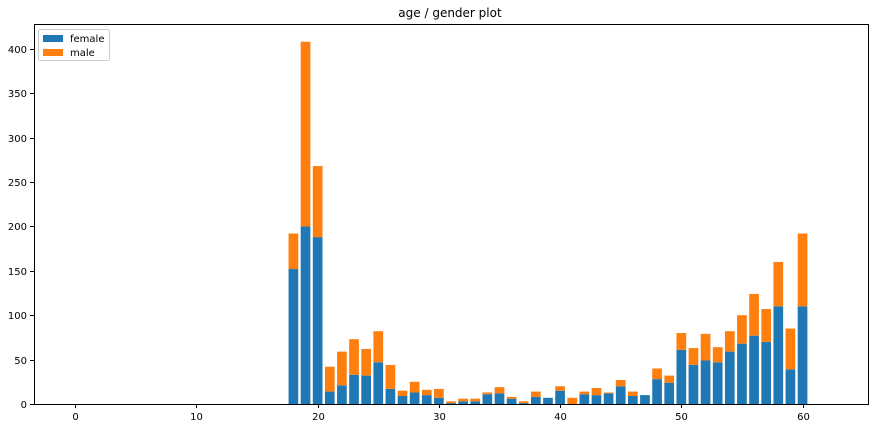  I want to click on y-tick-label: 400, so click(17, 50).